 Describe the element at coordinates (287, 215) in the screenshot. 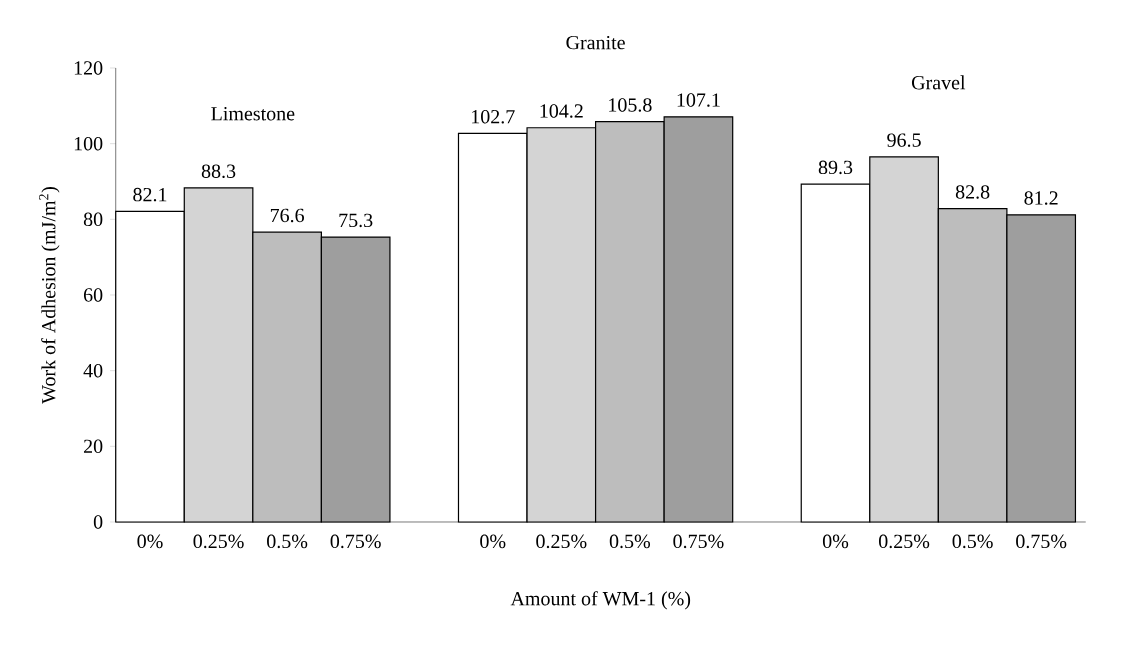

I see `data-label: 76.6` at that location.